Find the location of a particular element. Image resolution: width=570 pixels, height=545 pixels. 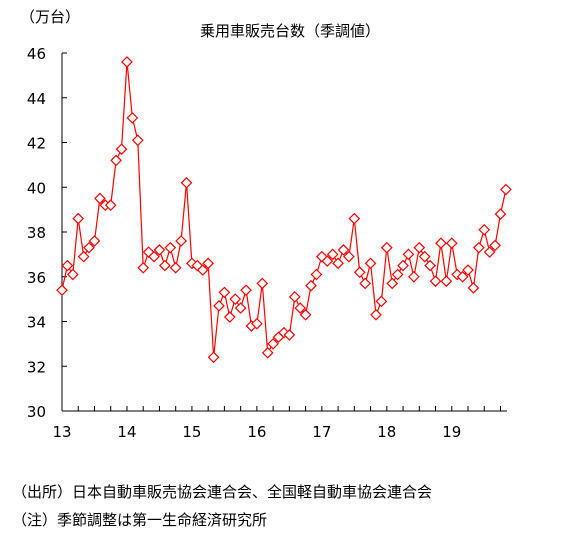

x-tick-label: 13 is located at coordinates (61, 432).